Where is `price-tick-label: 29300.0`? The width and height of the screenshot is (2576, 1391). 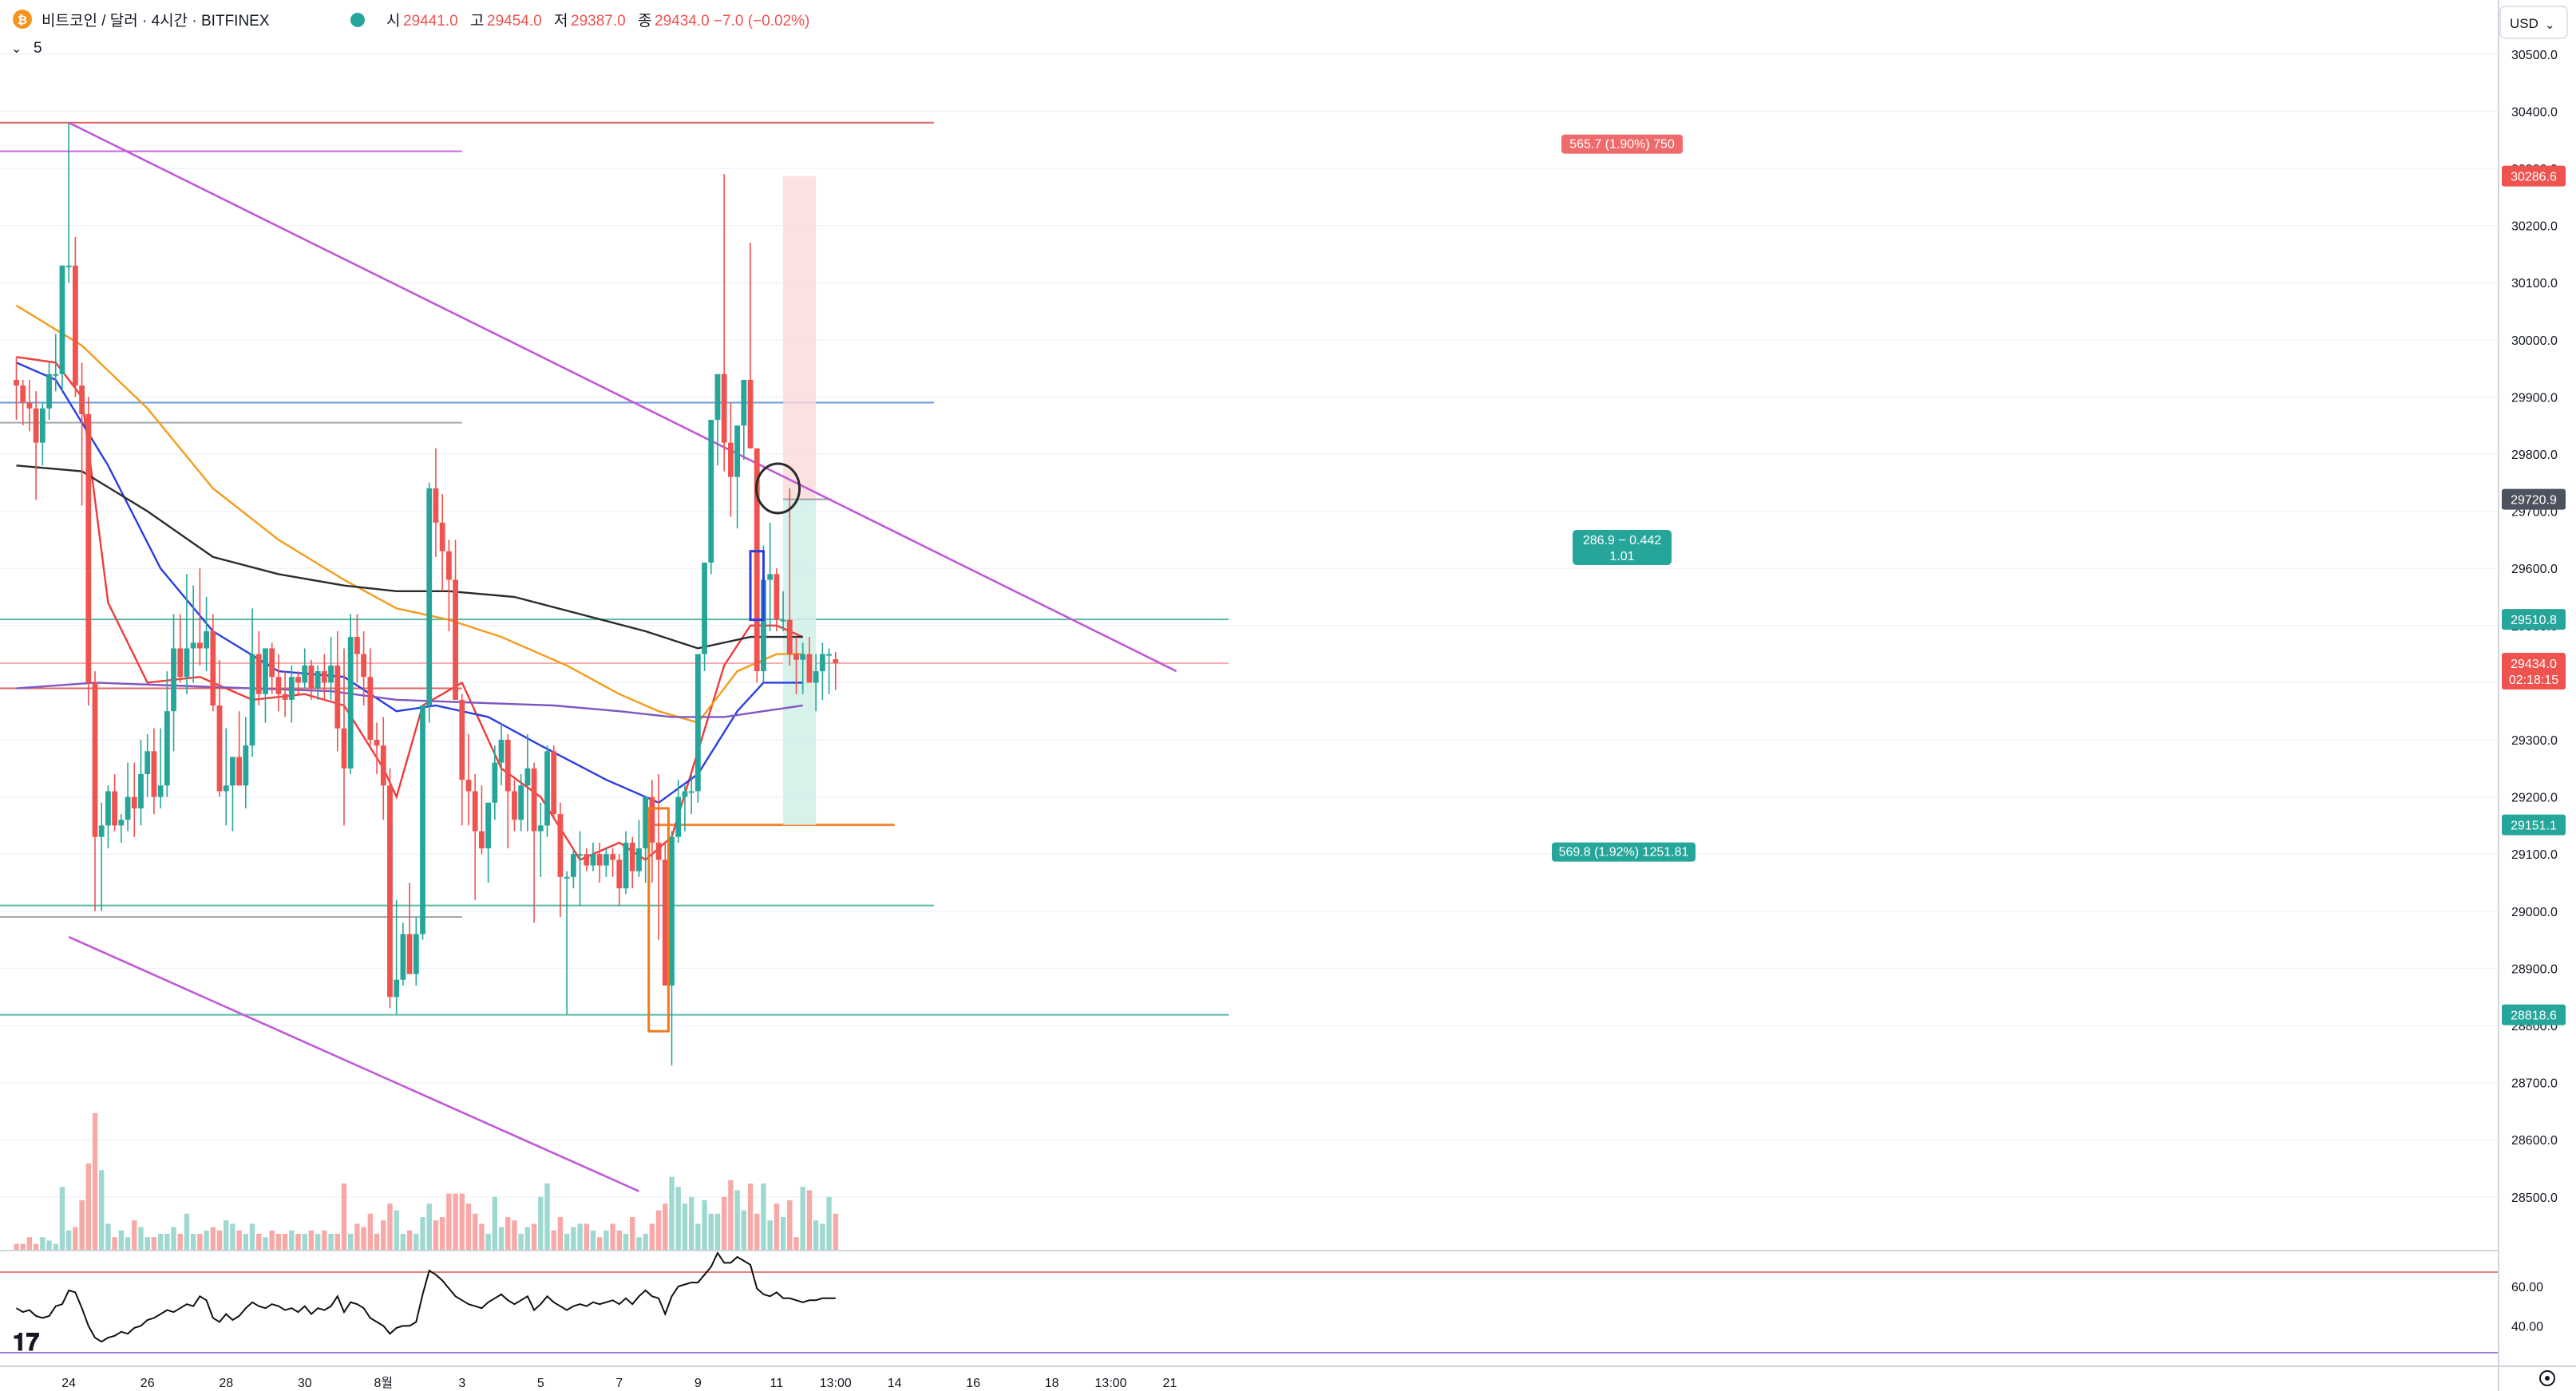 price-tick-label: 29300.0 is located at coordinates (2535, 741).